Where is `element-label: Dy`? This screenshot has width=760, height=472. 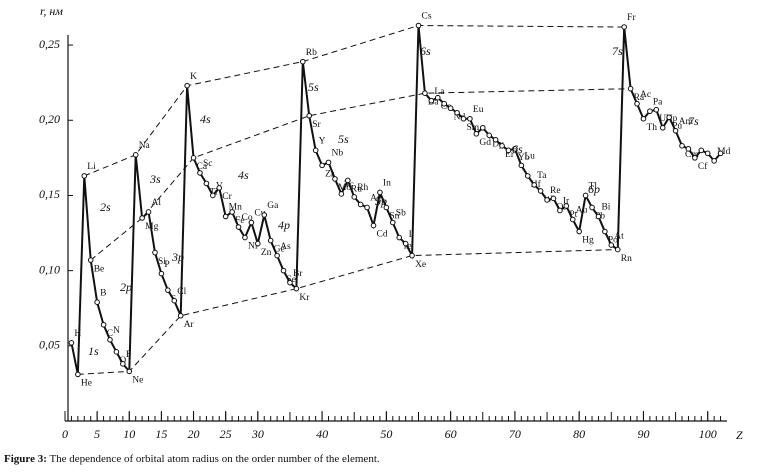 element-label: Dy is located at coordinates (498, 144).